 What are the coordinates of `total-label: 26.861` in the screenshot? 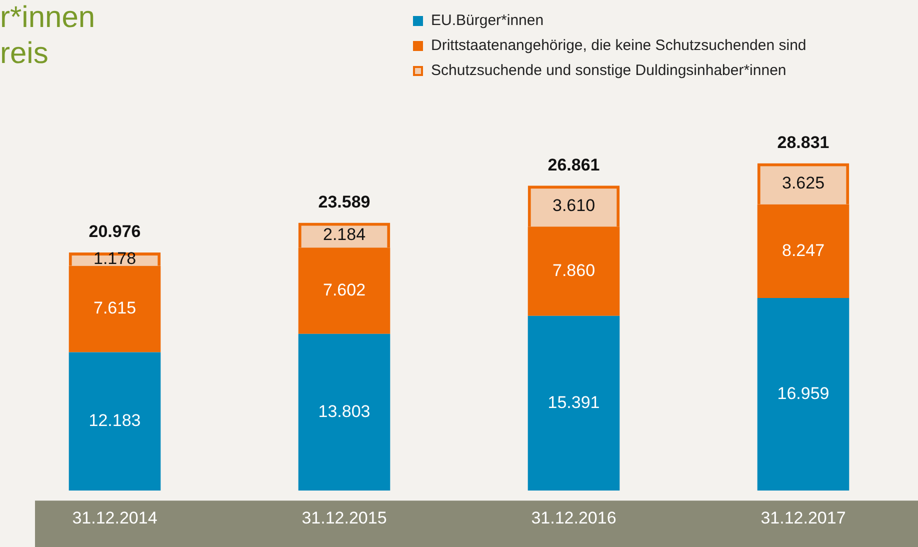 It's located at (574, 164).